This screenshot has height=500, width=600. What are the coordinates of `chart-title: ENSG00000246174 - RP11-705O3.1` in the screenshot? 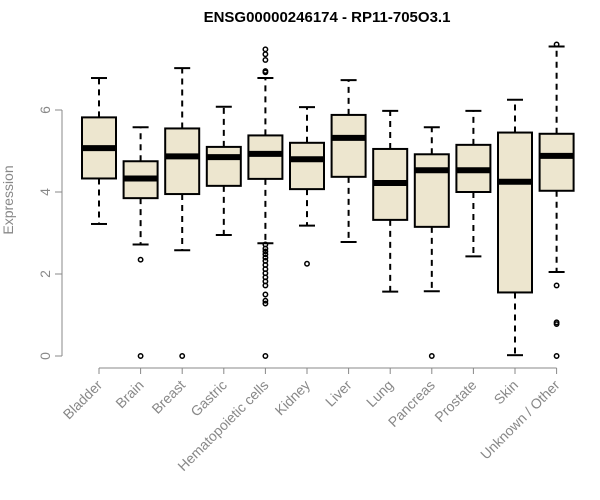 It's located at (327, 17).